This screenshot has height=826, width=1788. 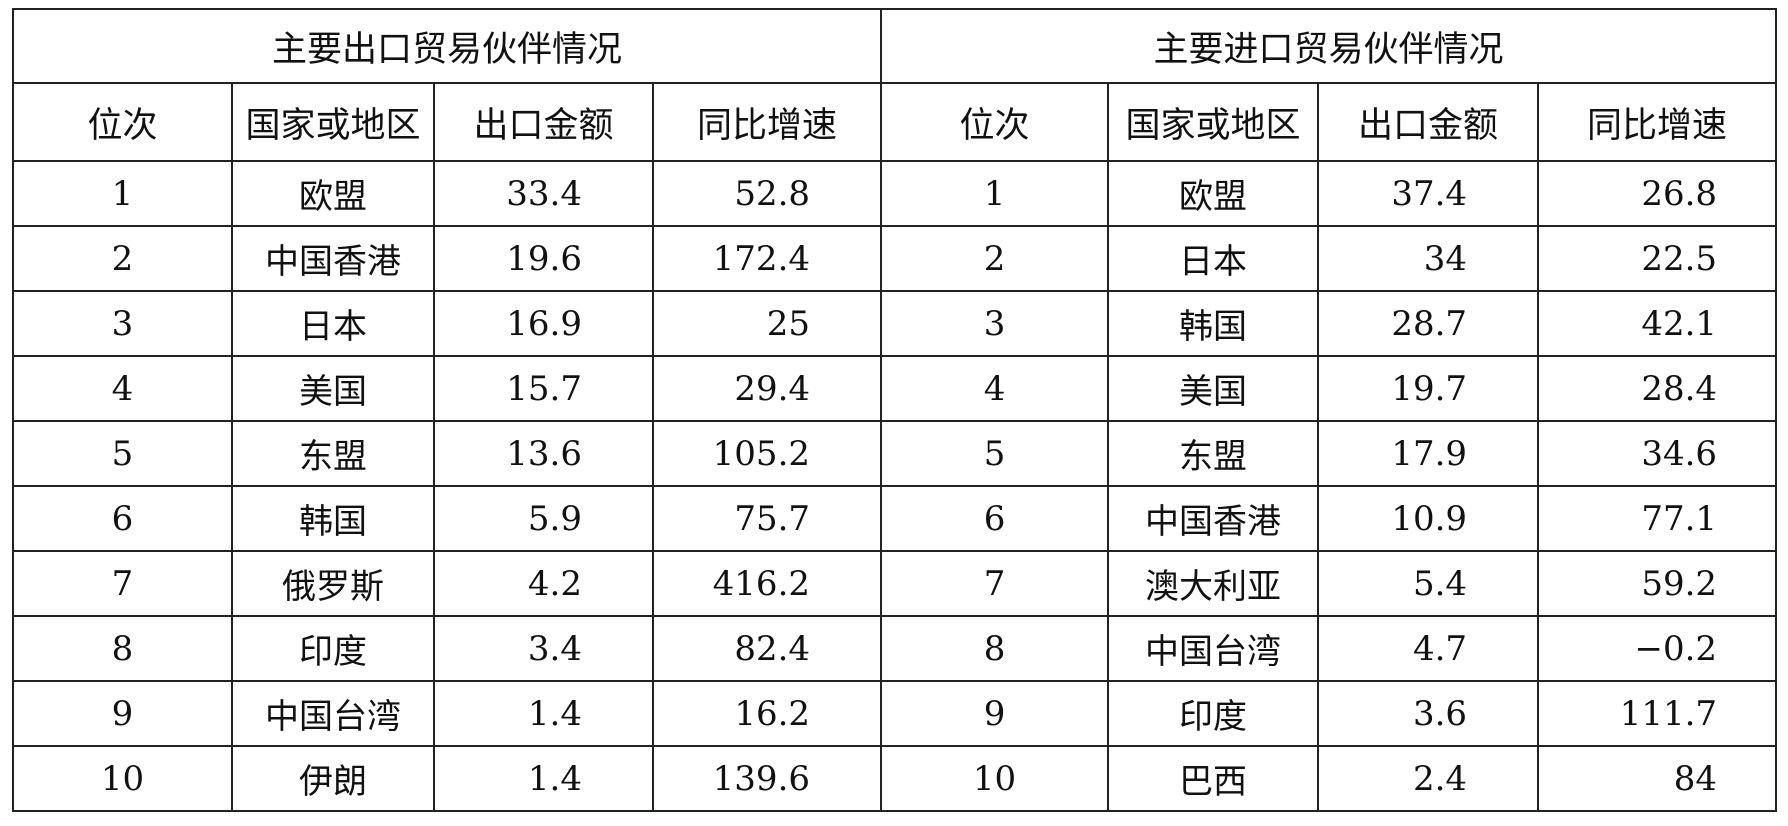 I want to click on import-amount-cell: 28.7, so click(x=1428, y=323).